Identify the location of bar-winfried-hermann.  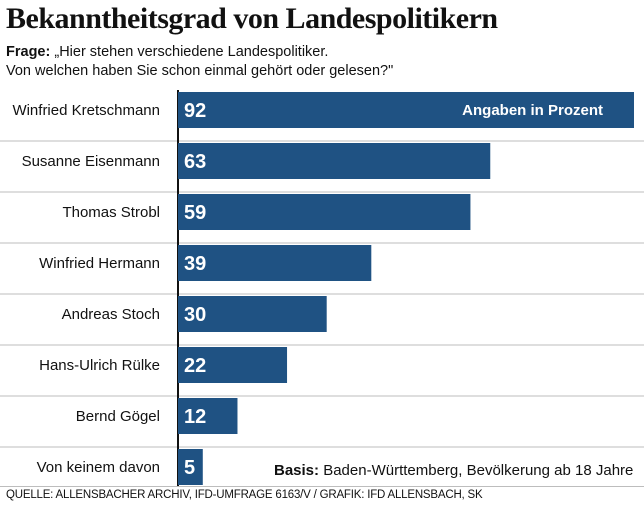
(275, 263).